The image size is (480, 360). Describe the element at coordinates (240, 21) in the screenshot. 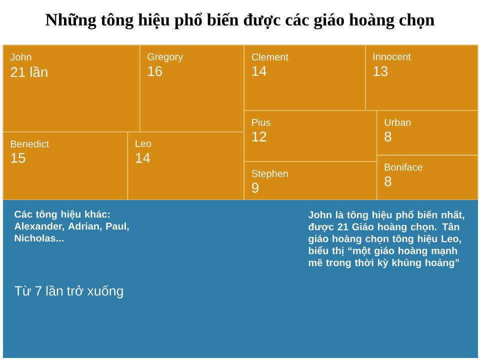

I see `text: Những tông hiệu phổ biến được các giáo hoàng chọn` at that location.